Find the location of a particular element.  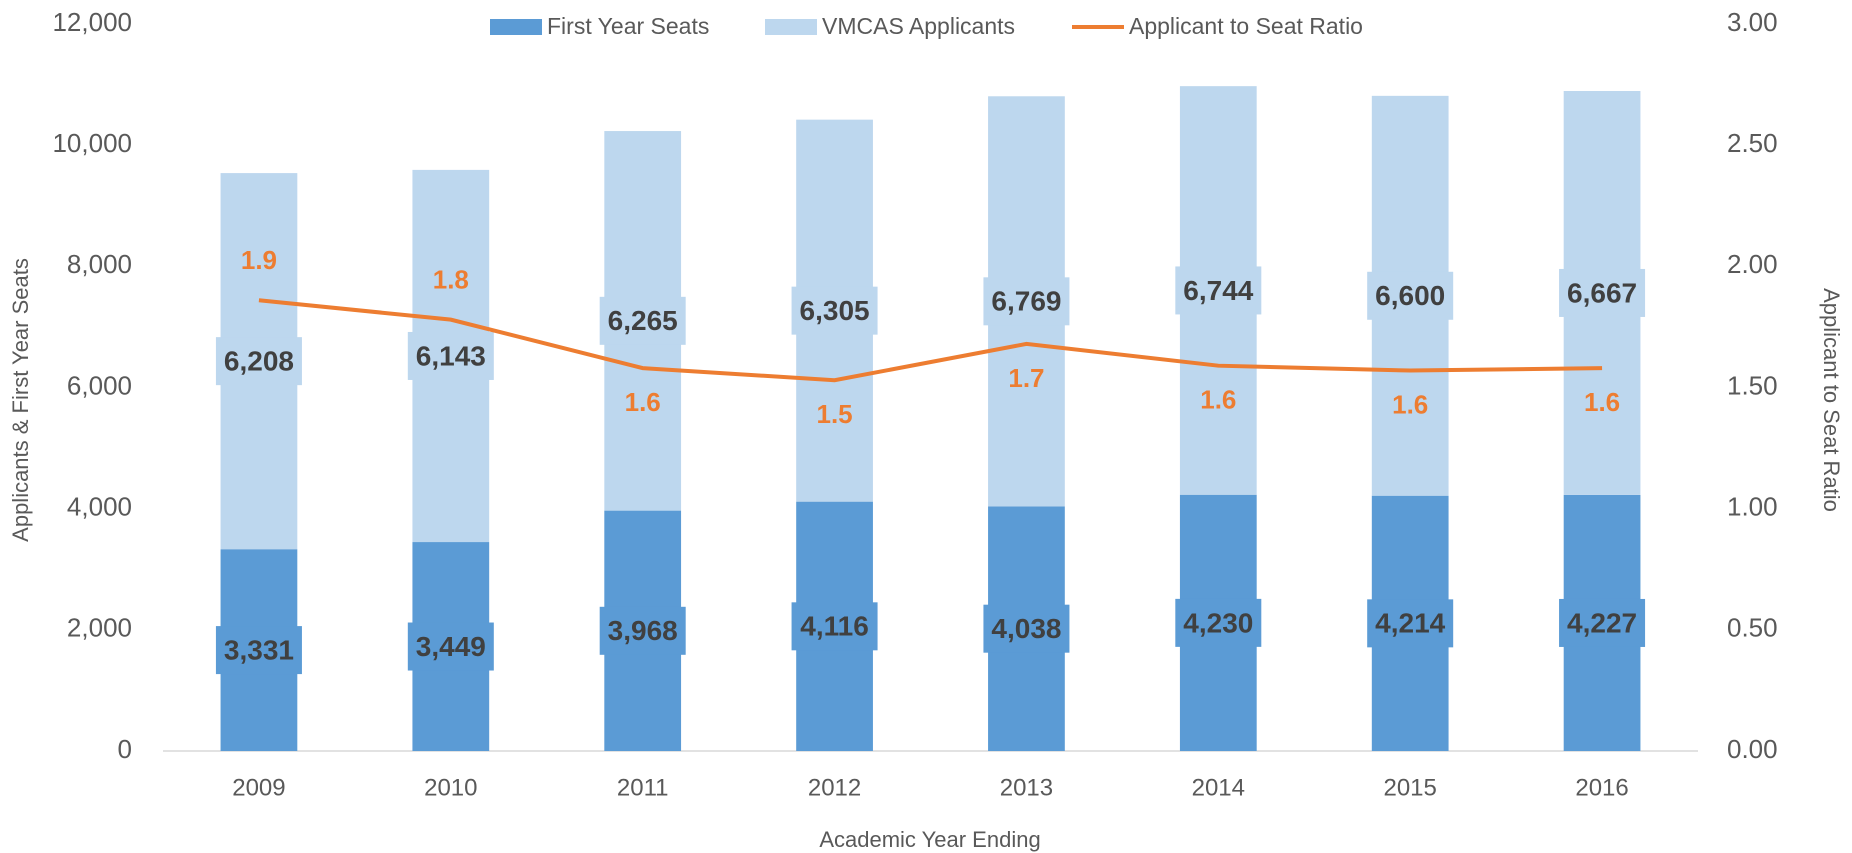

y2-tick-label: 3.00 is located at coordinates (1752, 22).